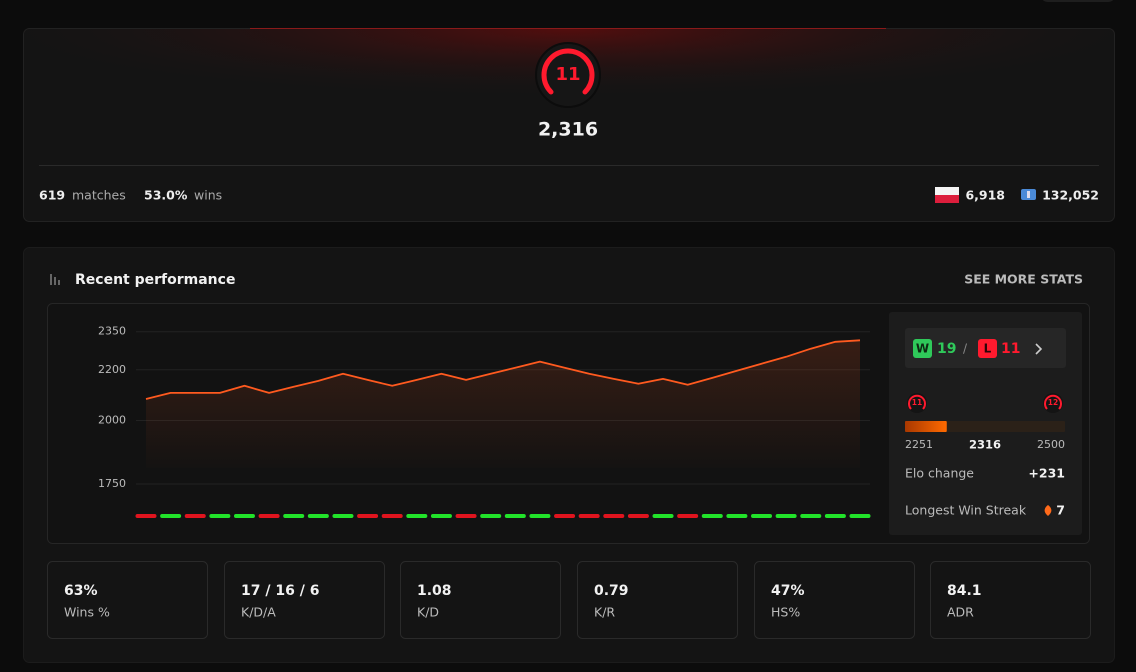 The height and width of the screenshot is (672, 1136). What do you see at coordinates (1051, 444) in the screenshot?
I see `progress-max: 2500` at bounding box center [1051, 444].